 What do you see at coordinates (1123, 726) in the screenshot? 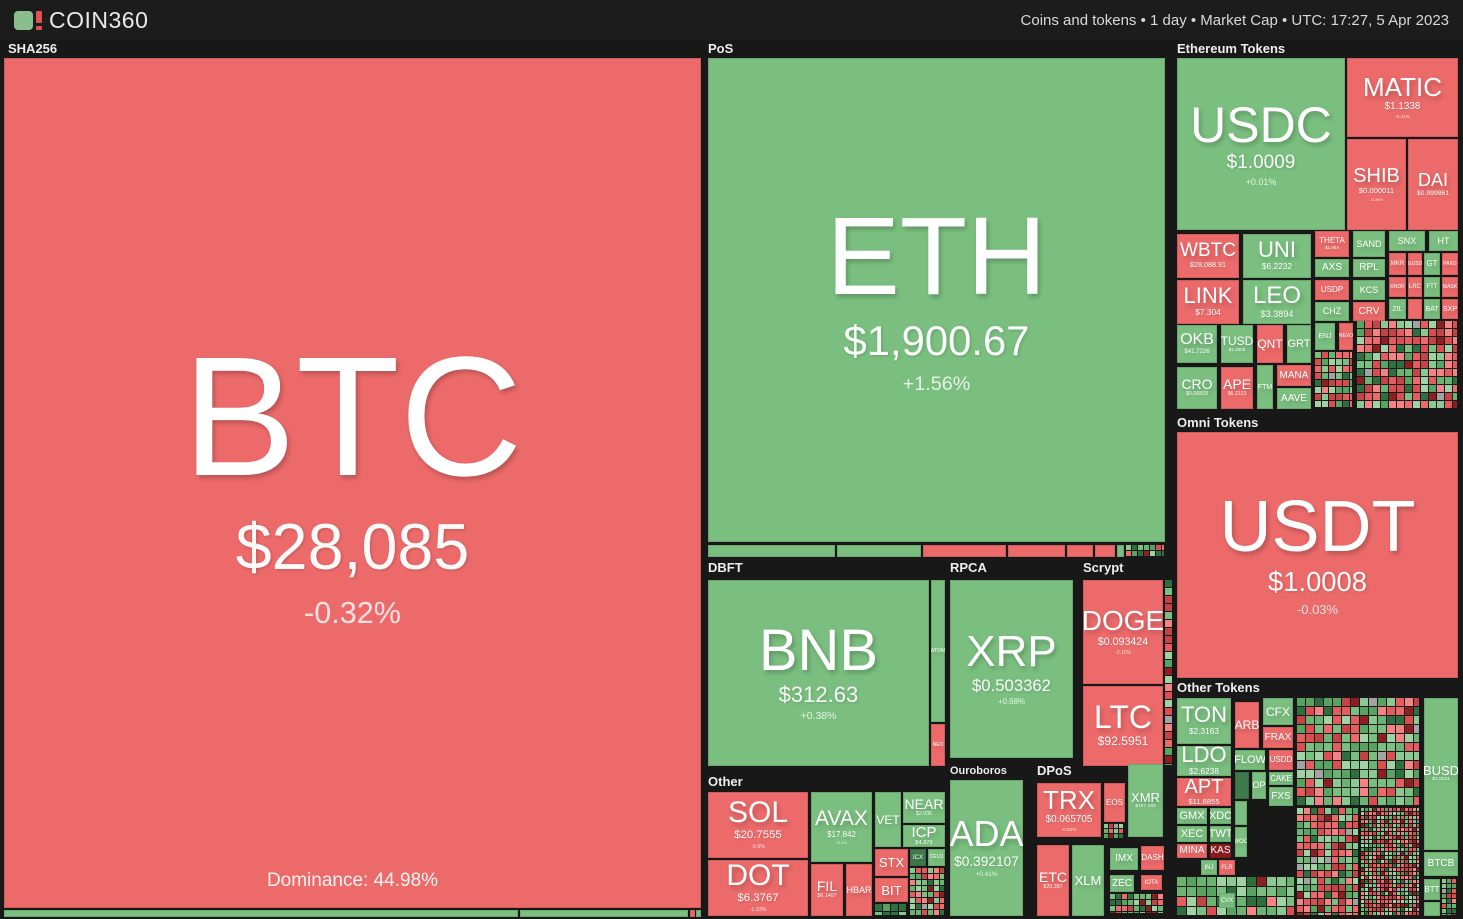
I see `tile-ltc: LTC $92.5951` at bounding box center [1123, 726].